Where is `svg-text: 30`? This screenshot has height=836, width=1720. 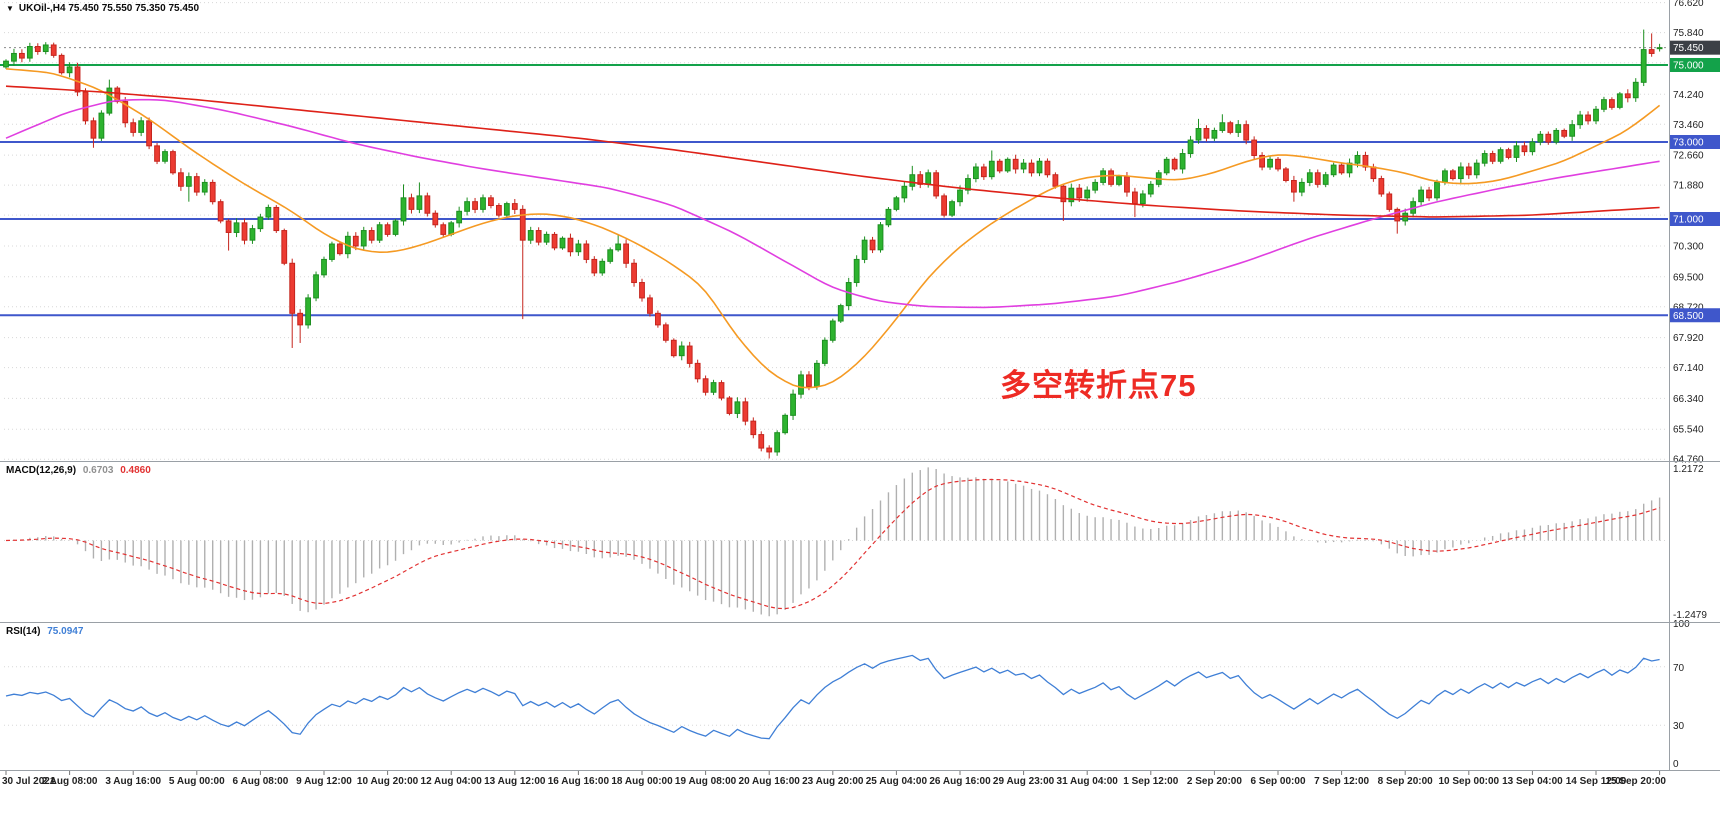 svg-text: 30 is located at coordinates (1679, 726).